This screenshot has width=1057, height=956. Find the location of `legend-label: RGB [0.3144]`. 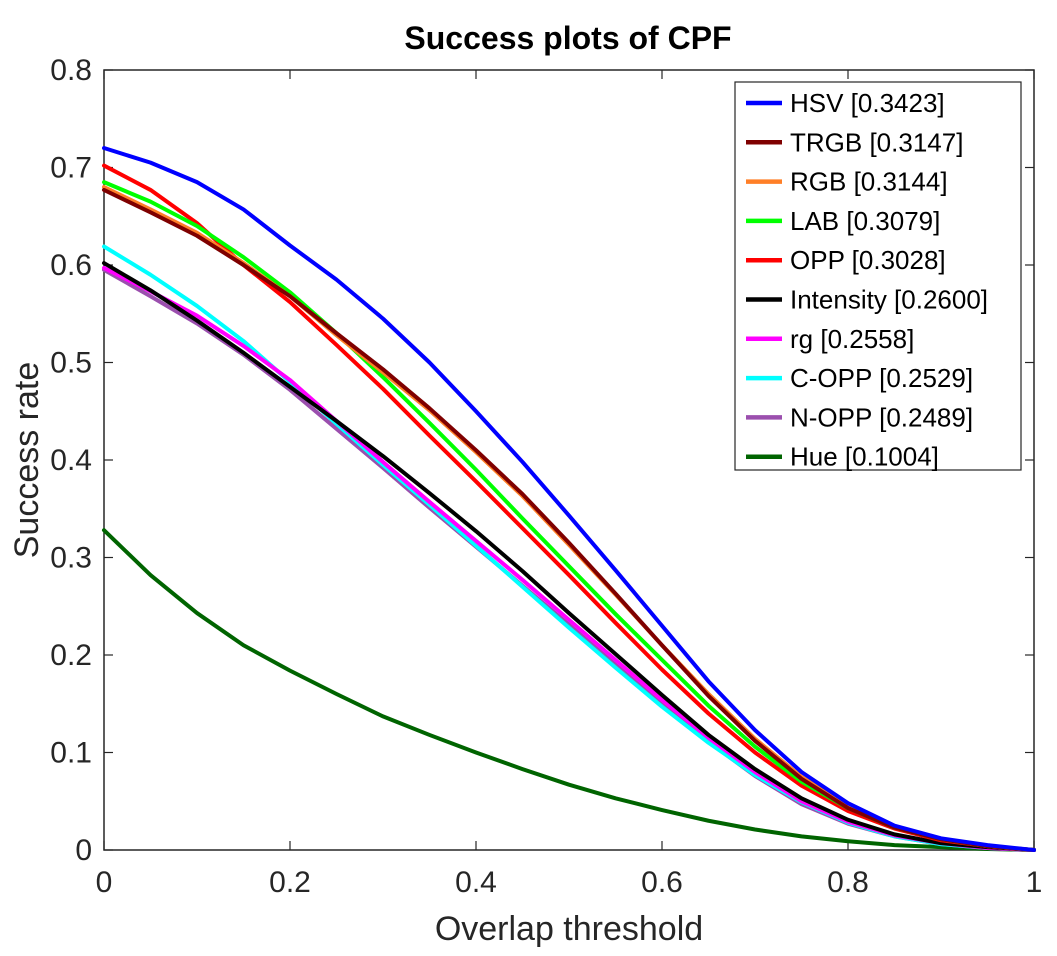

legend-label: RGB [0.3144] is located at coordinates (869, 182).